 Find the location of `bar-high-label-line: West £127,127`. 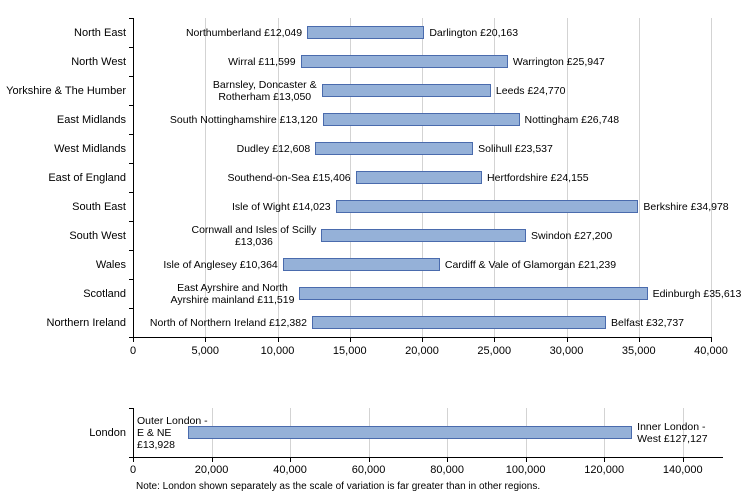

bar-high-label-line: West £127,127 is located at coordinates (672, 438).